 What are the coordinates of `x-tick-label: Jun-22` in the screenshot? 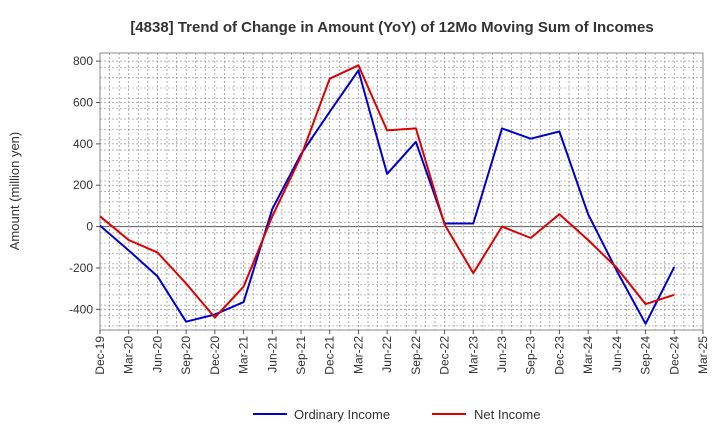 It's located at (387, 354).